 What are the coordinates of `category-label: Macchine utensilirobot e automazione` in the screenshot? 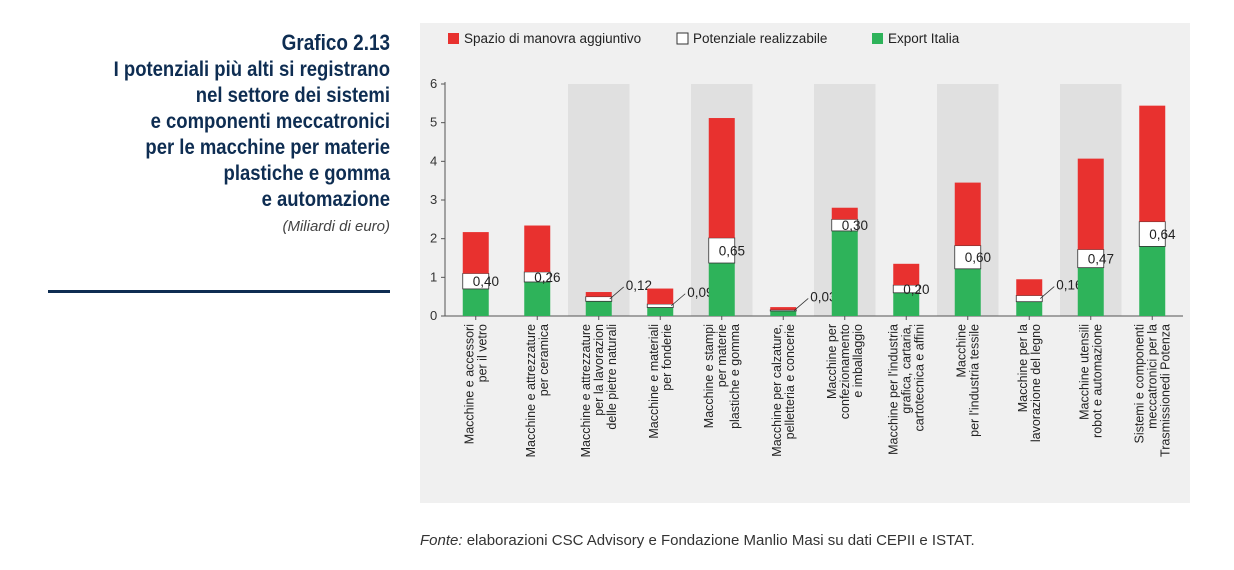 It's located at (1090, 381).